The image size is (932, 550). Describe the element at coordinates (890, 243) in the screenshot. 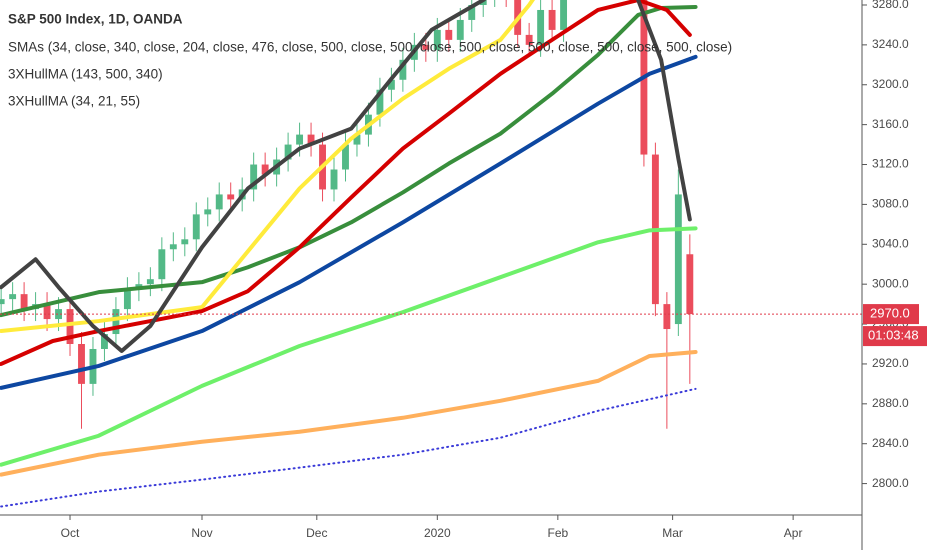

I see `y-tick-label: 3040.0` at that location.